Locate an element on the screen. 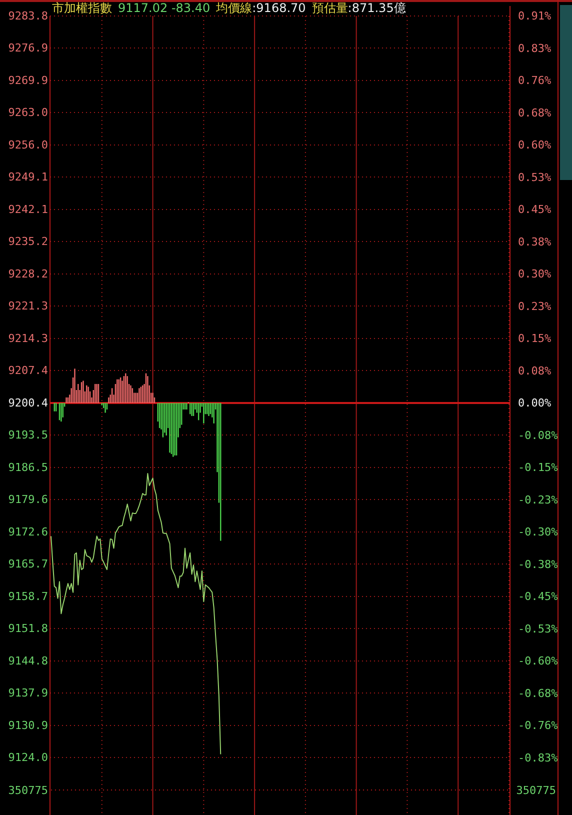 The image size is (572, 815). y2-tick-label: 0.45% is located at coordinates (535, 209).